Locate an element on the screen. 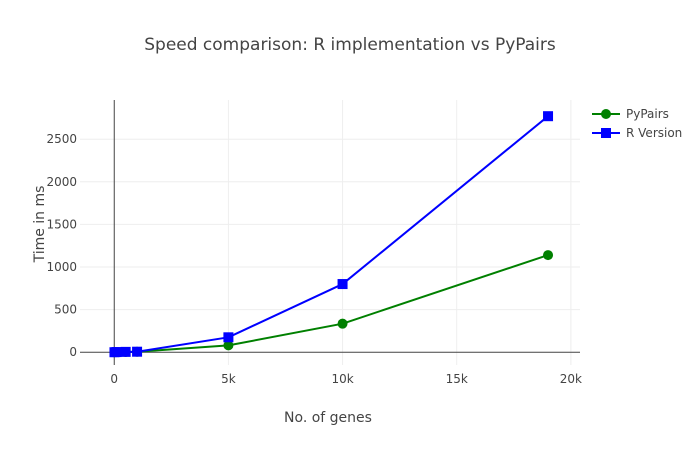 This screenshot has height=450, width=700. x-tick-label: 20k is located at coordinates (571, 379).